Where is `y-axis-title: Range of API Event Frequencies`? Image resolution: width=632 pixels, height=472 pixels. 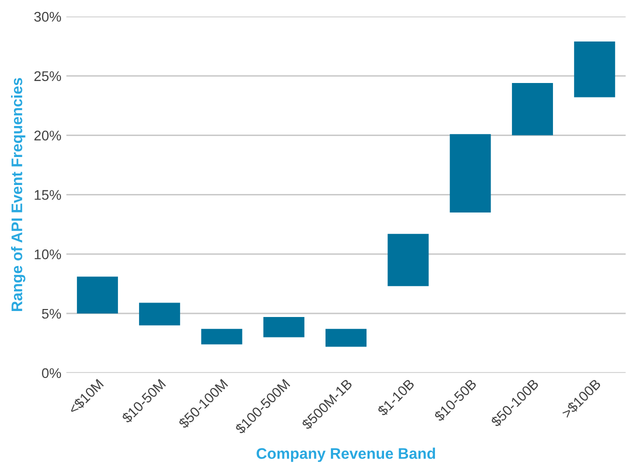
y-axis-title: Range of API Event Frequencies is located at coordinates (18, 194).